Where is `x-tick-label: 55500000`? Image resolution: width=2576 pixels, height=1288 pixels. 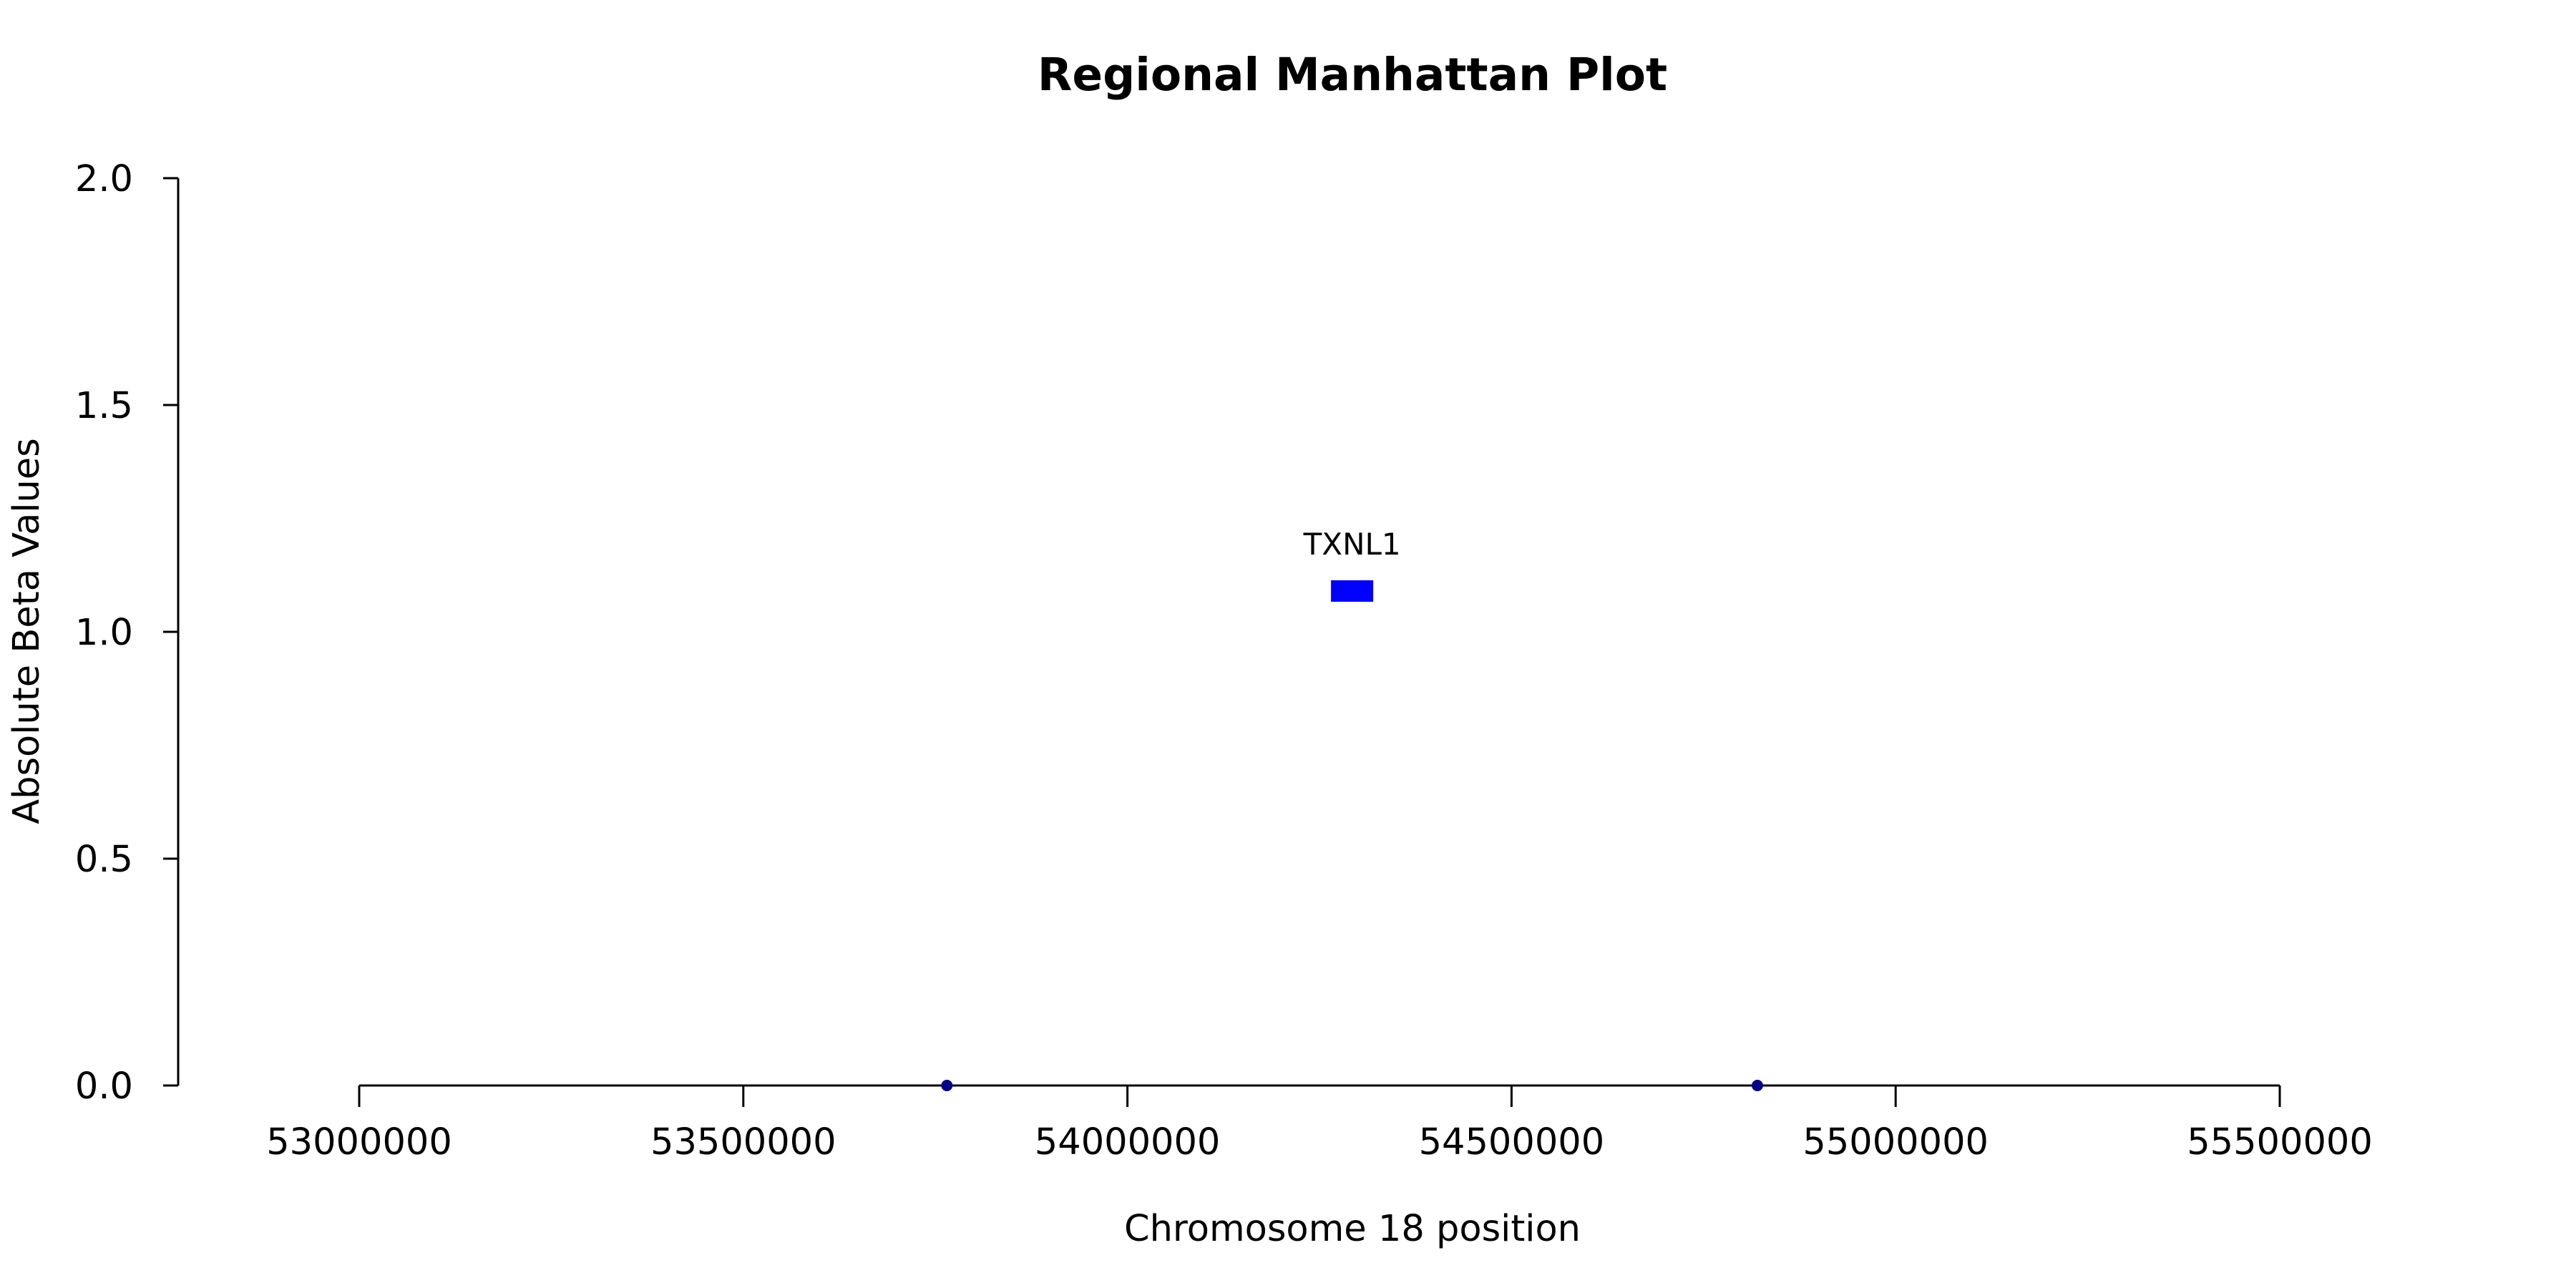
x-tick-label: 55500000 is located at coordinates (2280, 1142).